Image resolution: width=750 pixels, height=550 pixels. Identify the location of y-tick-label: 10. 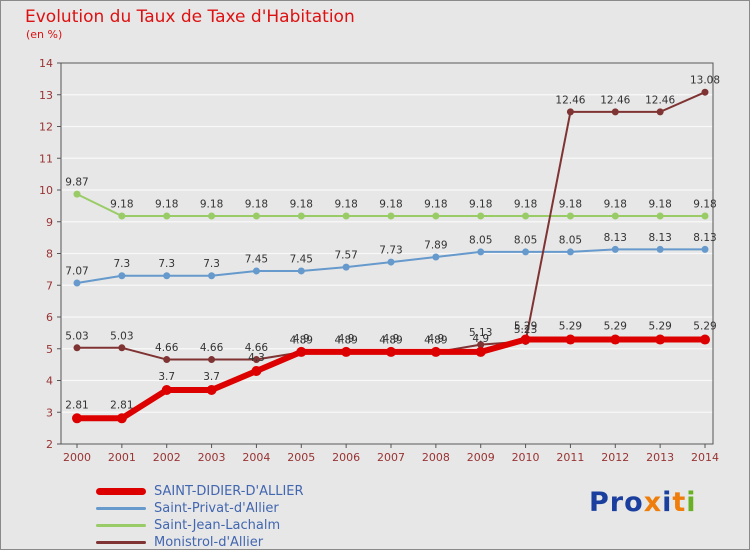
(46, 190).